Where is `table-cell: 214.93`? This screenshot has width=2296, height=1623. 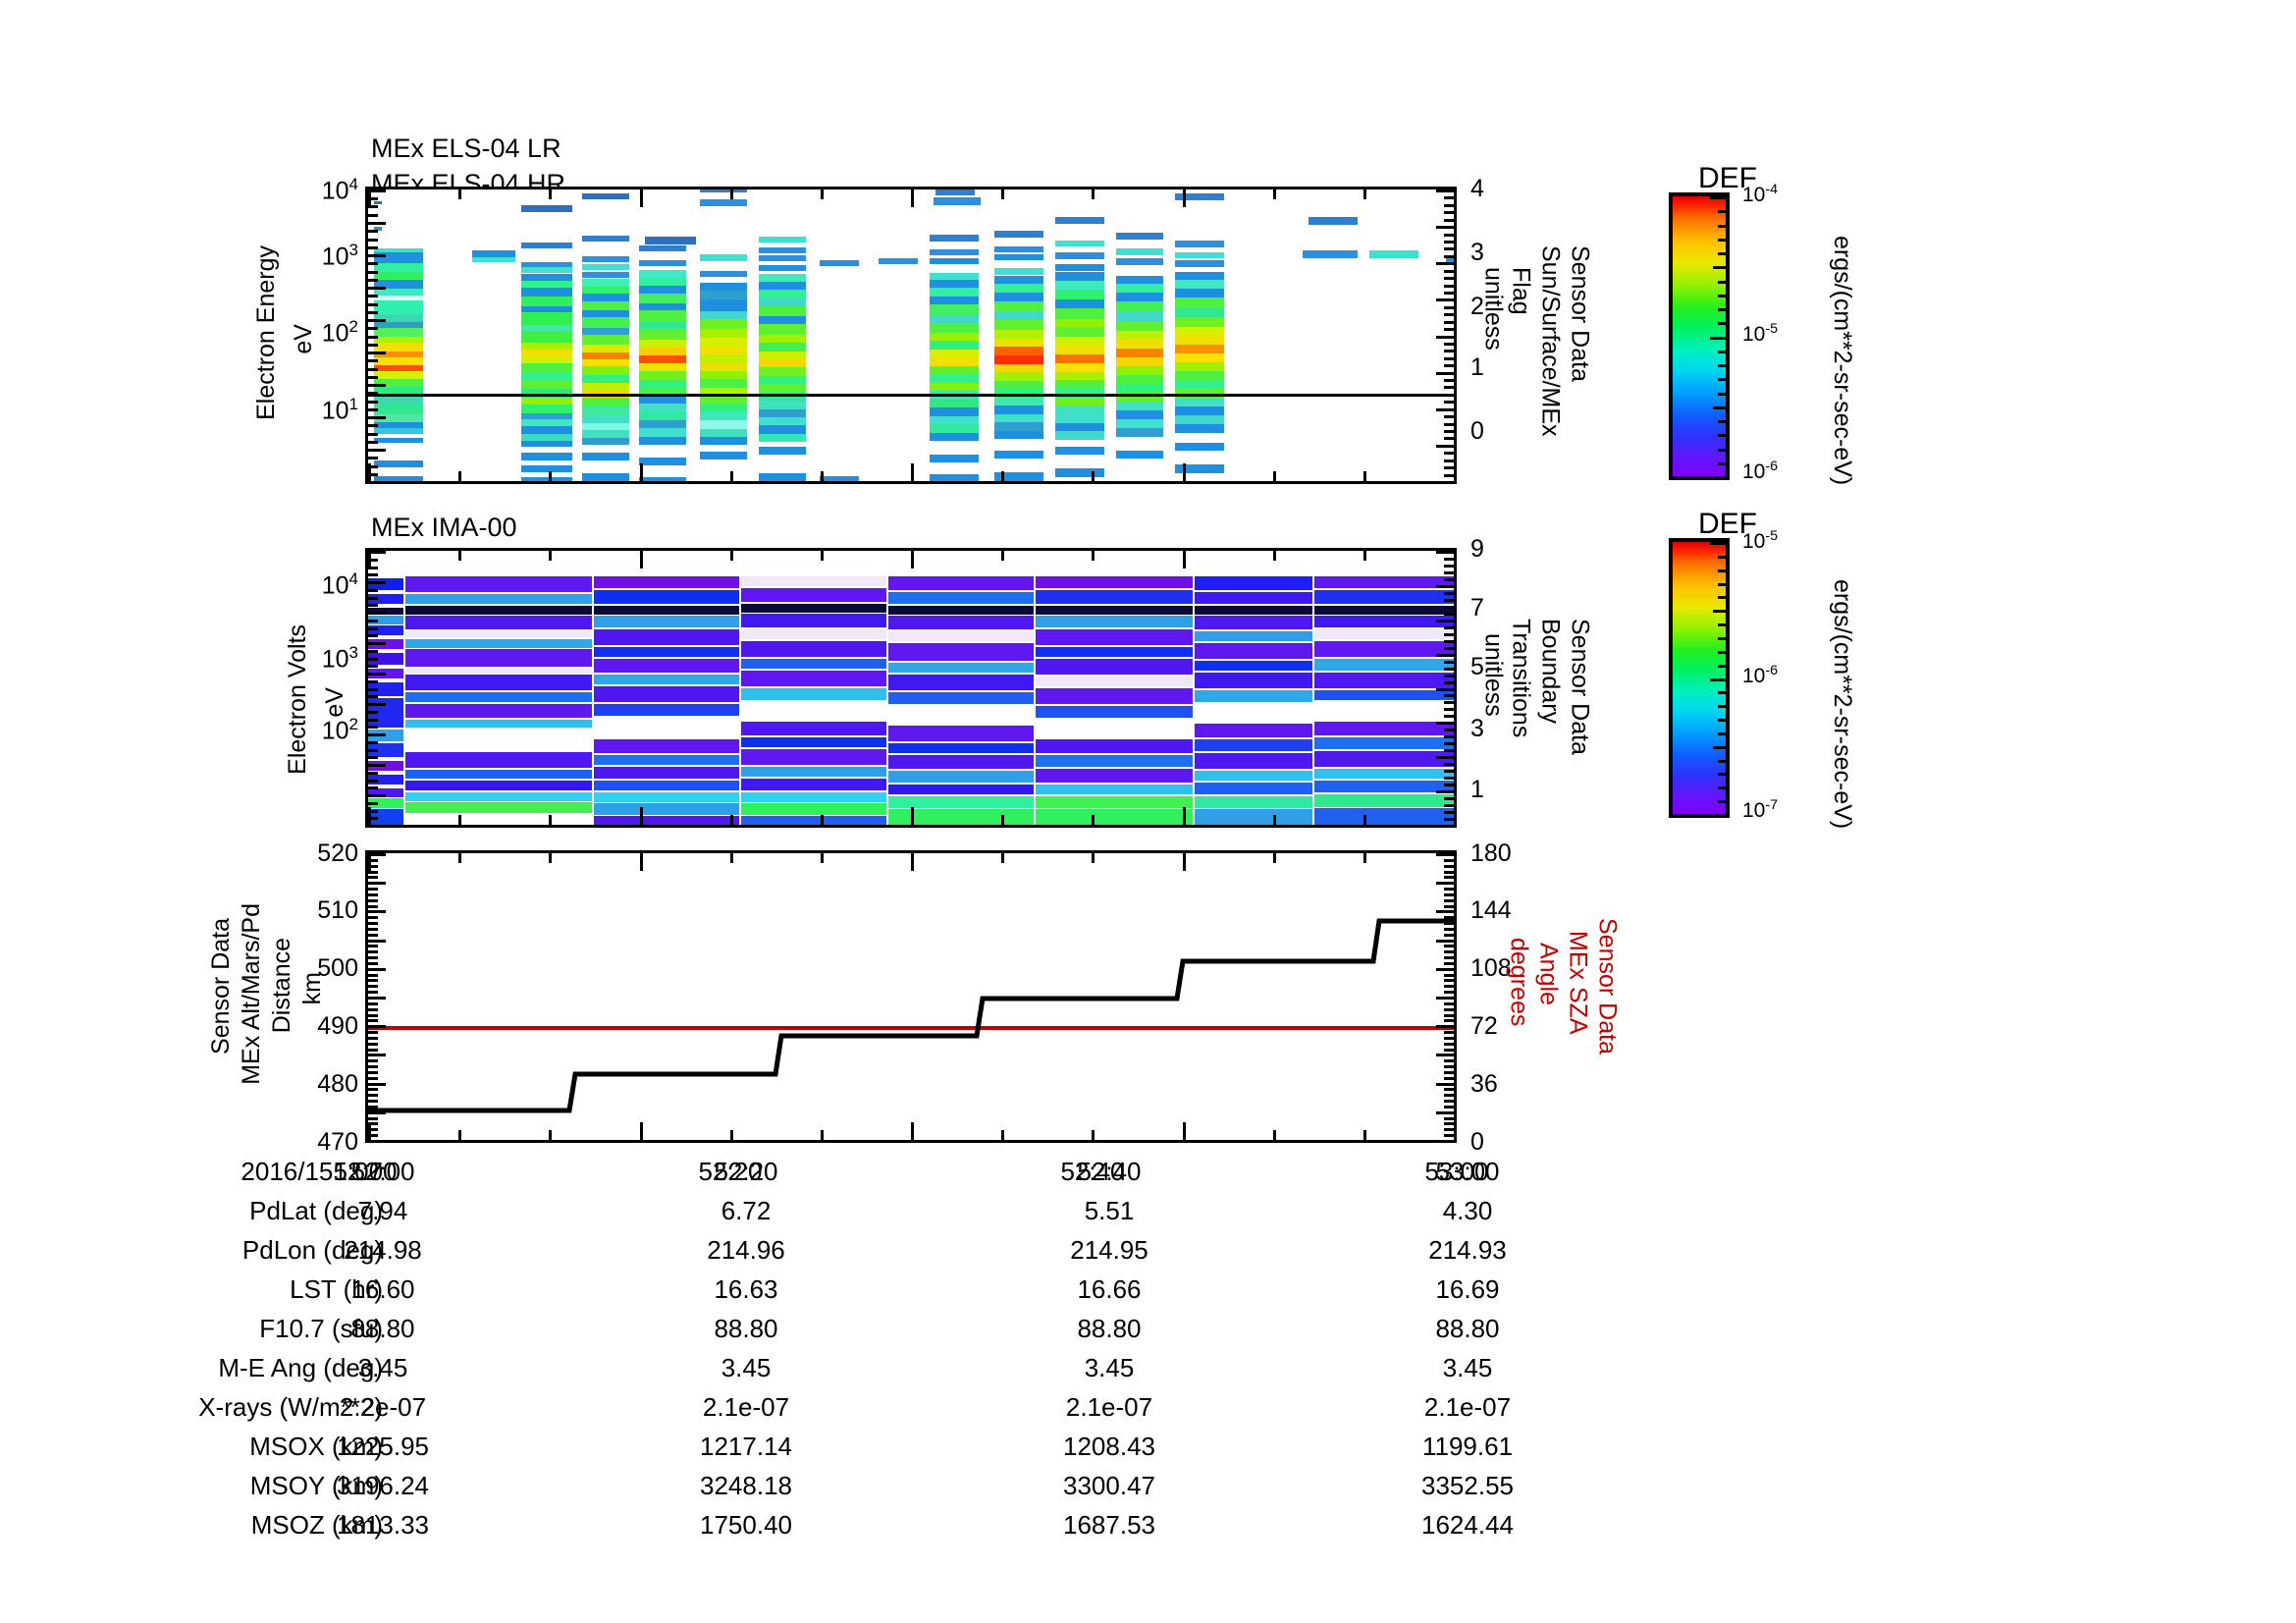
table-cell: 214.93 is located at coordinates (1467, 1250).